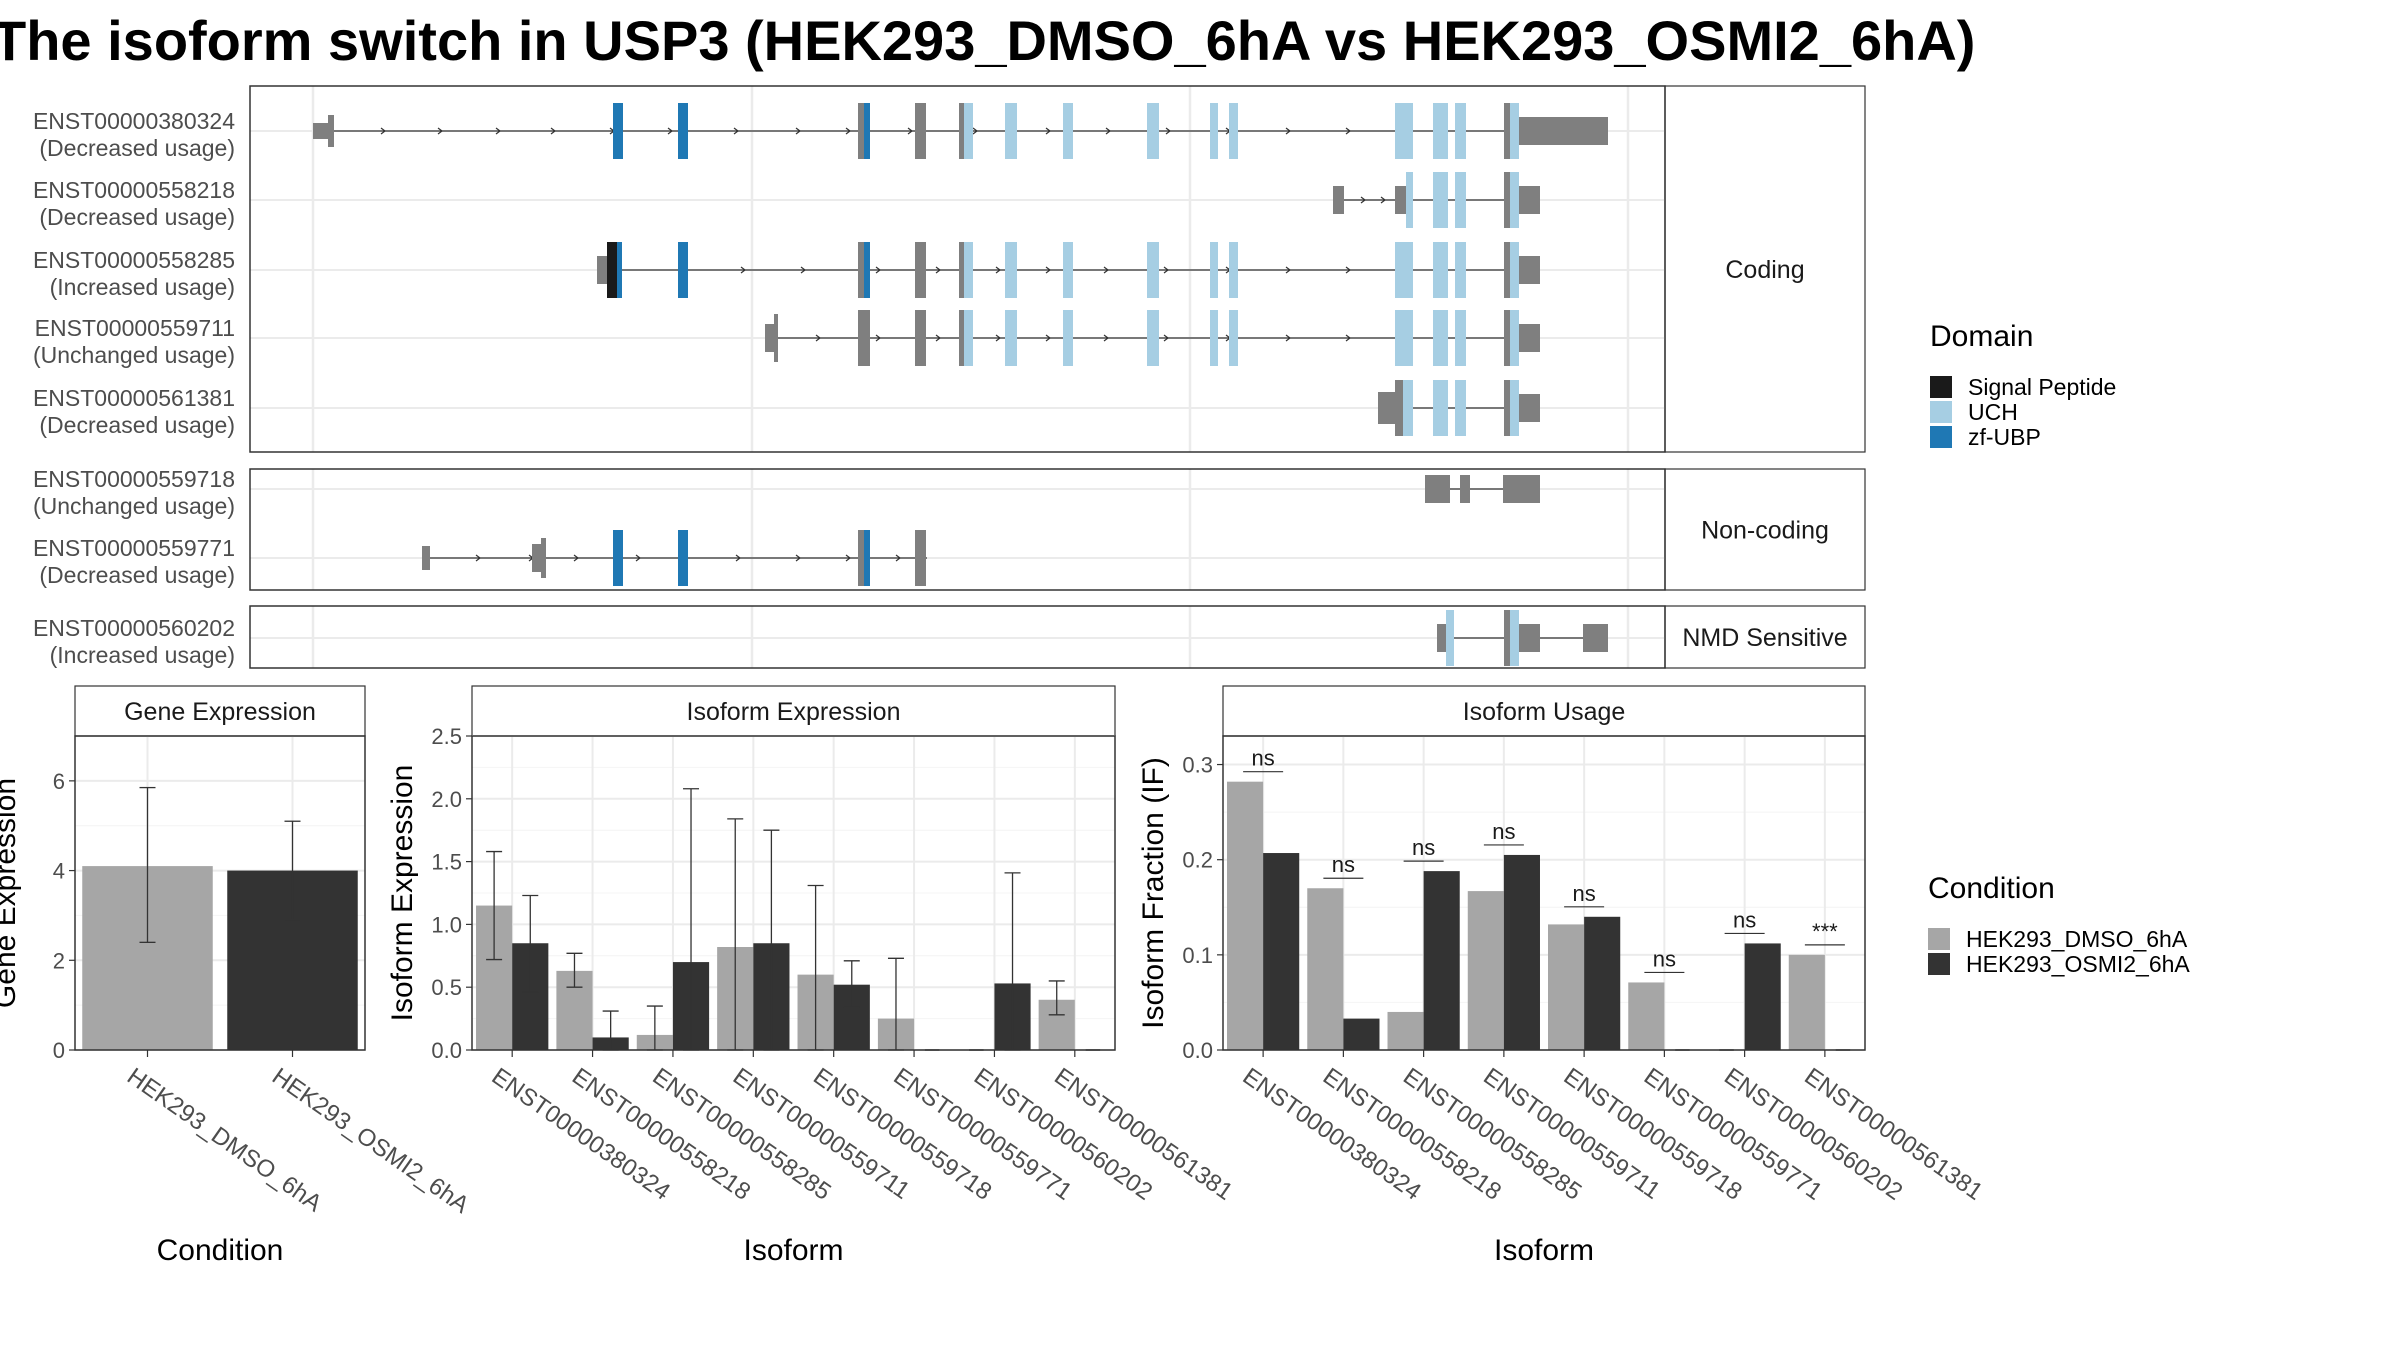 The height and width of the screenshot is (1350, 2400). I want to click on condition-legend-swatch, so click(1939, 939).